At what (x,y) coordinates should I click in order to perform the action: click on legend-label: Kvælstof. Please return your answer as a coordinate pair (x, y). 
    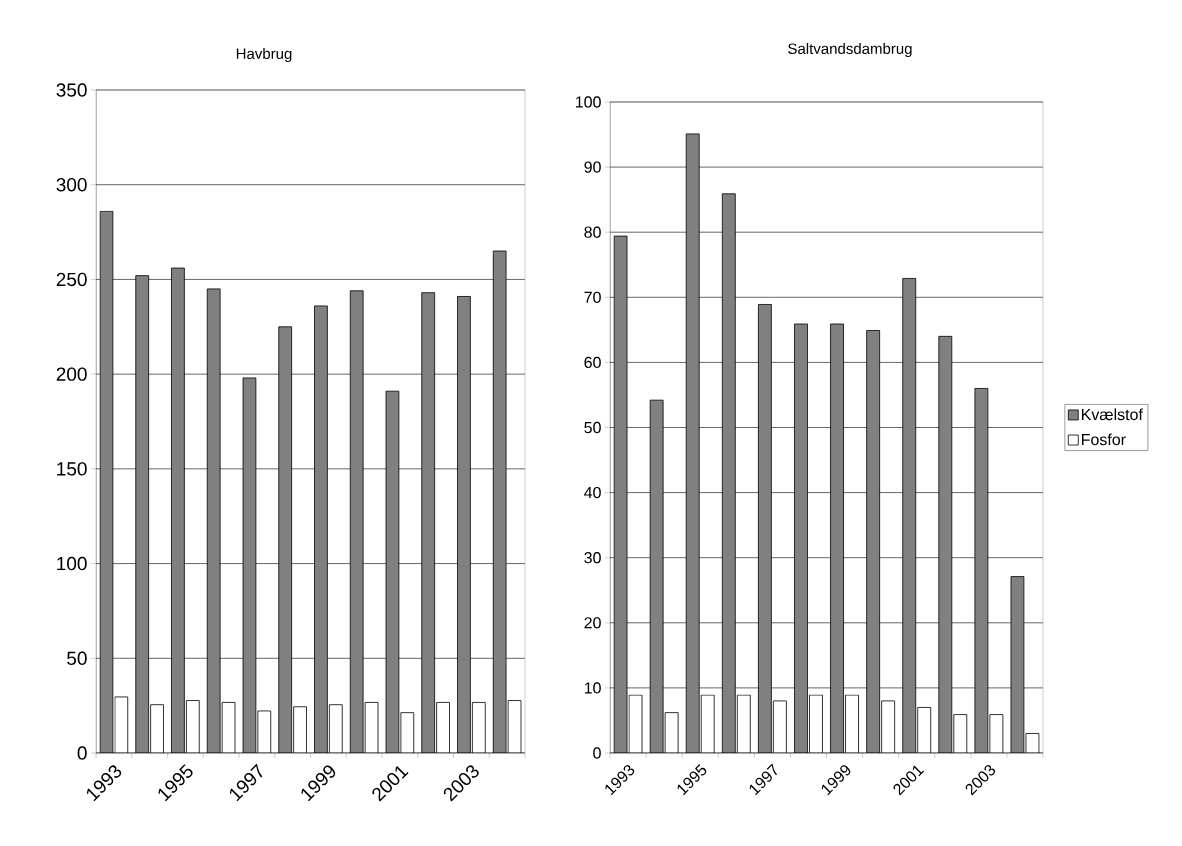
    Looking at the image, I should click on (1112, 414).